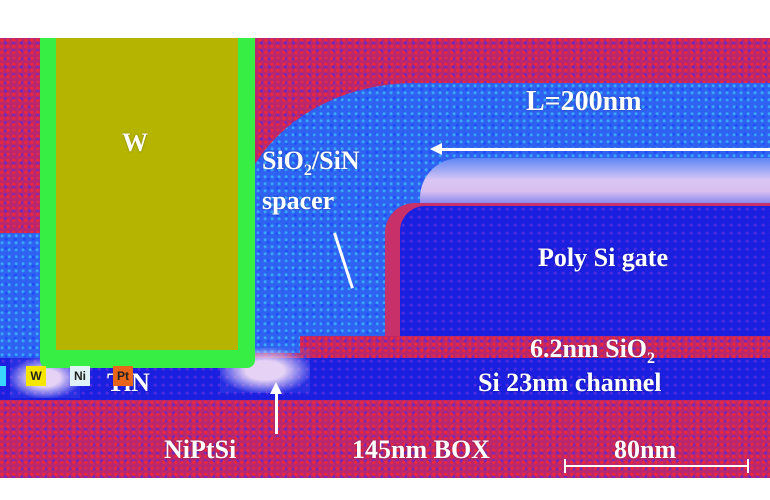  Describe the element at coordinates (276, 388) in the screenshot. I see `silicide-arrowhead` at that location.